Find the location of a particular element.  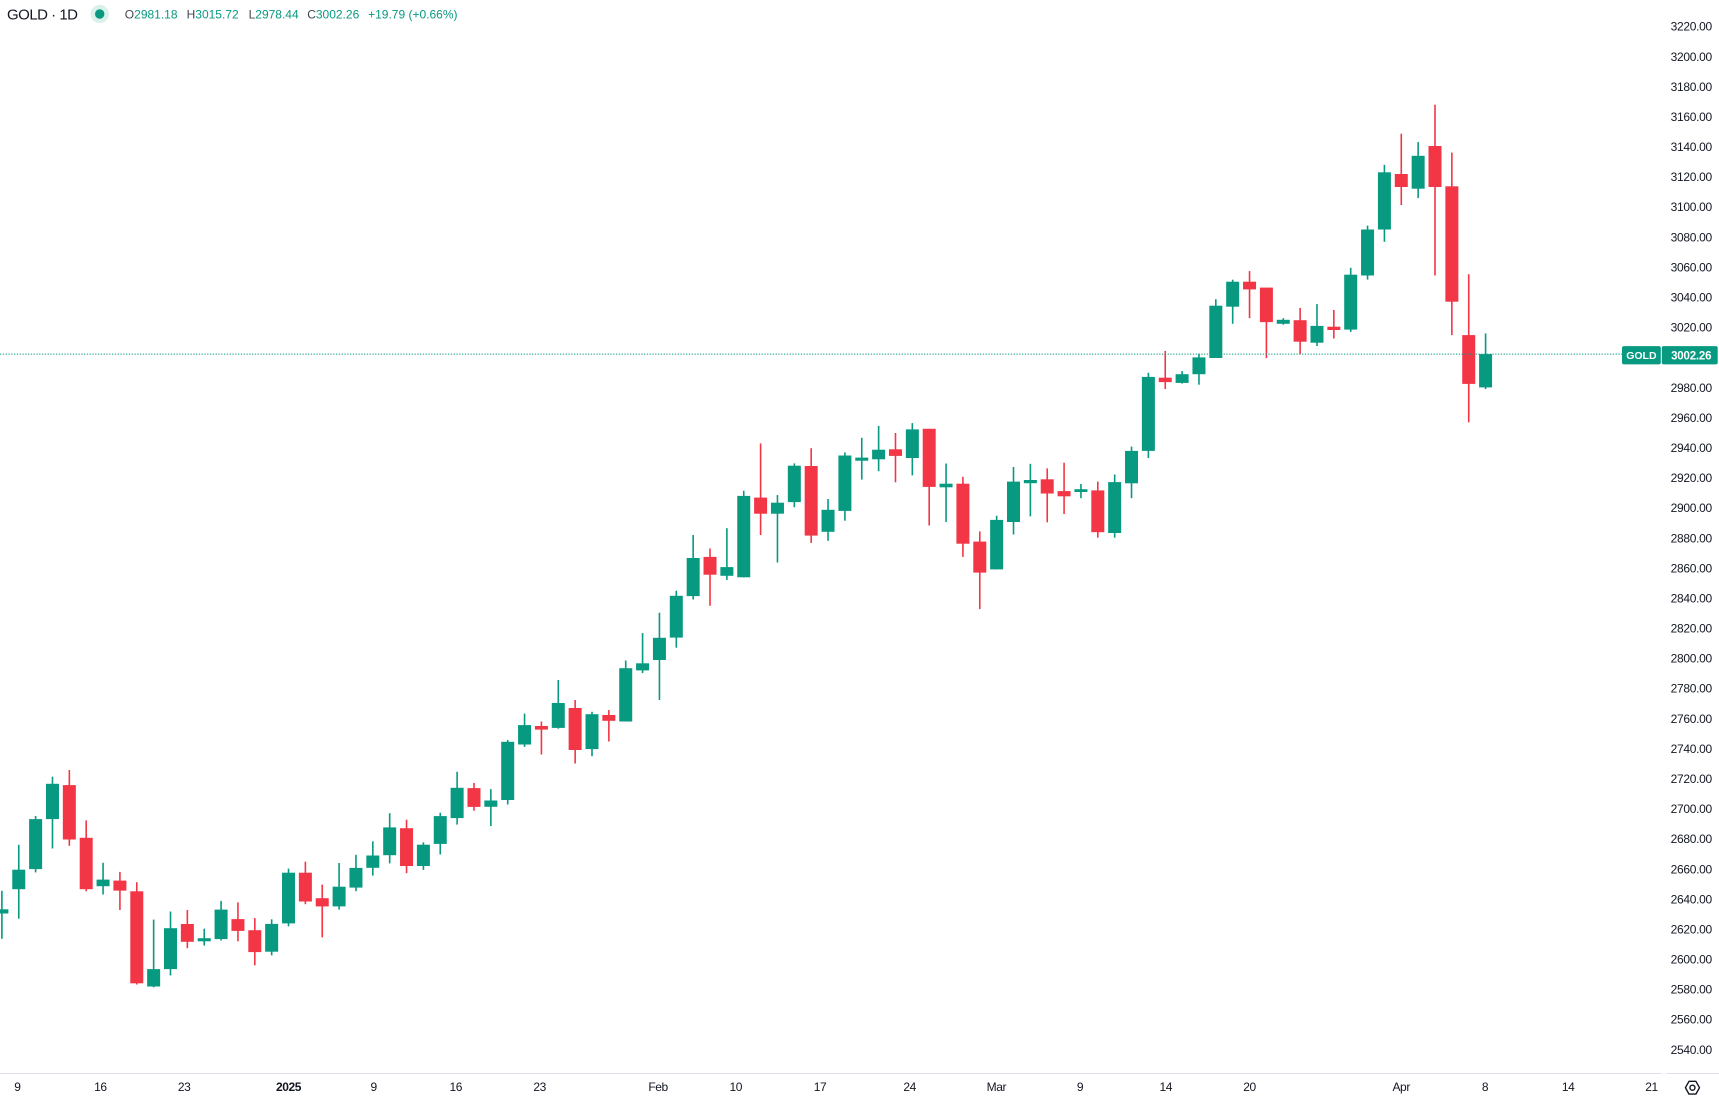

svg-text: 20 is located at coordinates (1249, 1087).